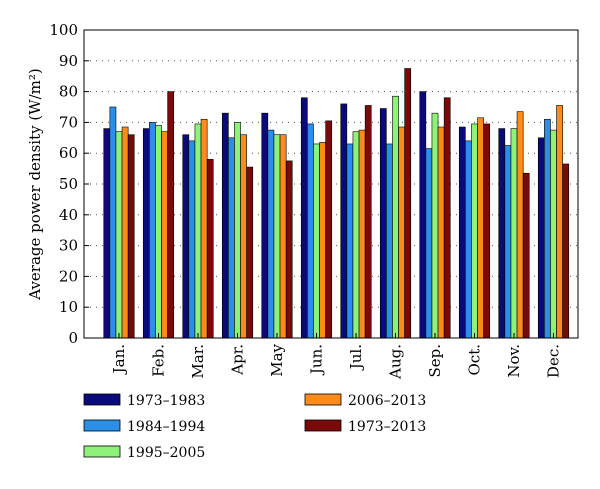  Describe the element at coordinates (63, 30) in the screenshot. I see `y-tick-label: 100` at that location.